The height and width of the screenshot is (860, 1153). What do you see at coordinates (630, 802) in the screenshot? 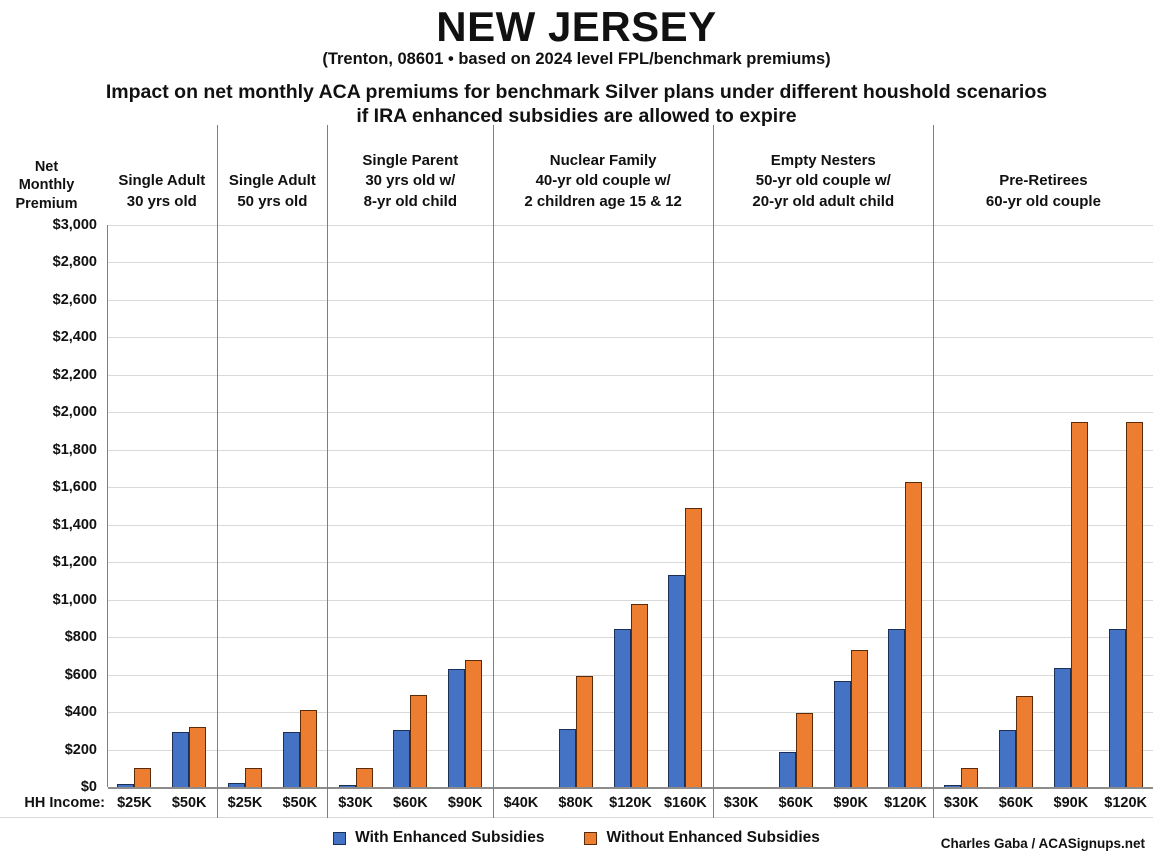
I see `income-label: $120K` at bounding box center [630, 802].